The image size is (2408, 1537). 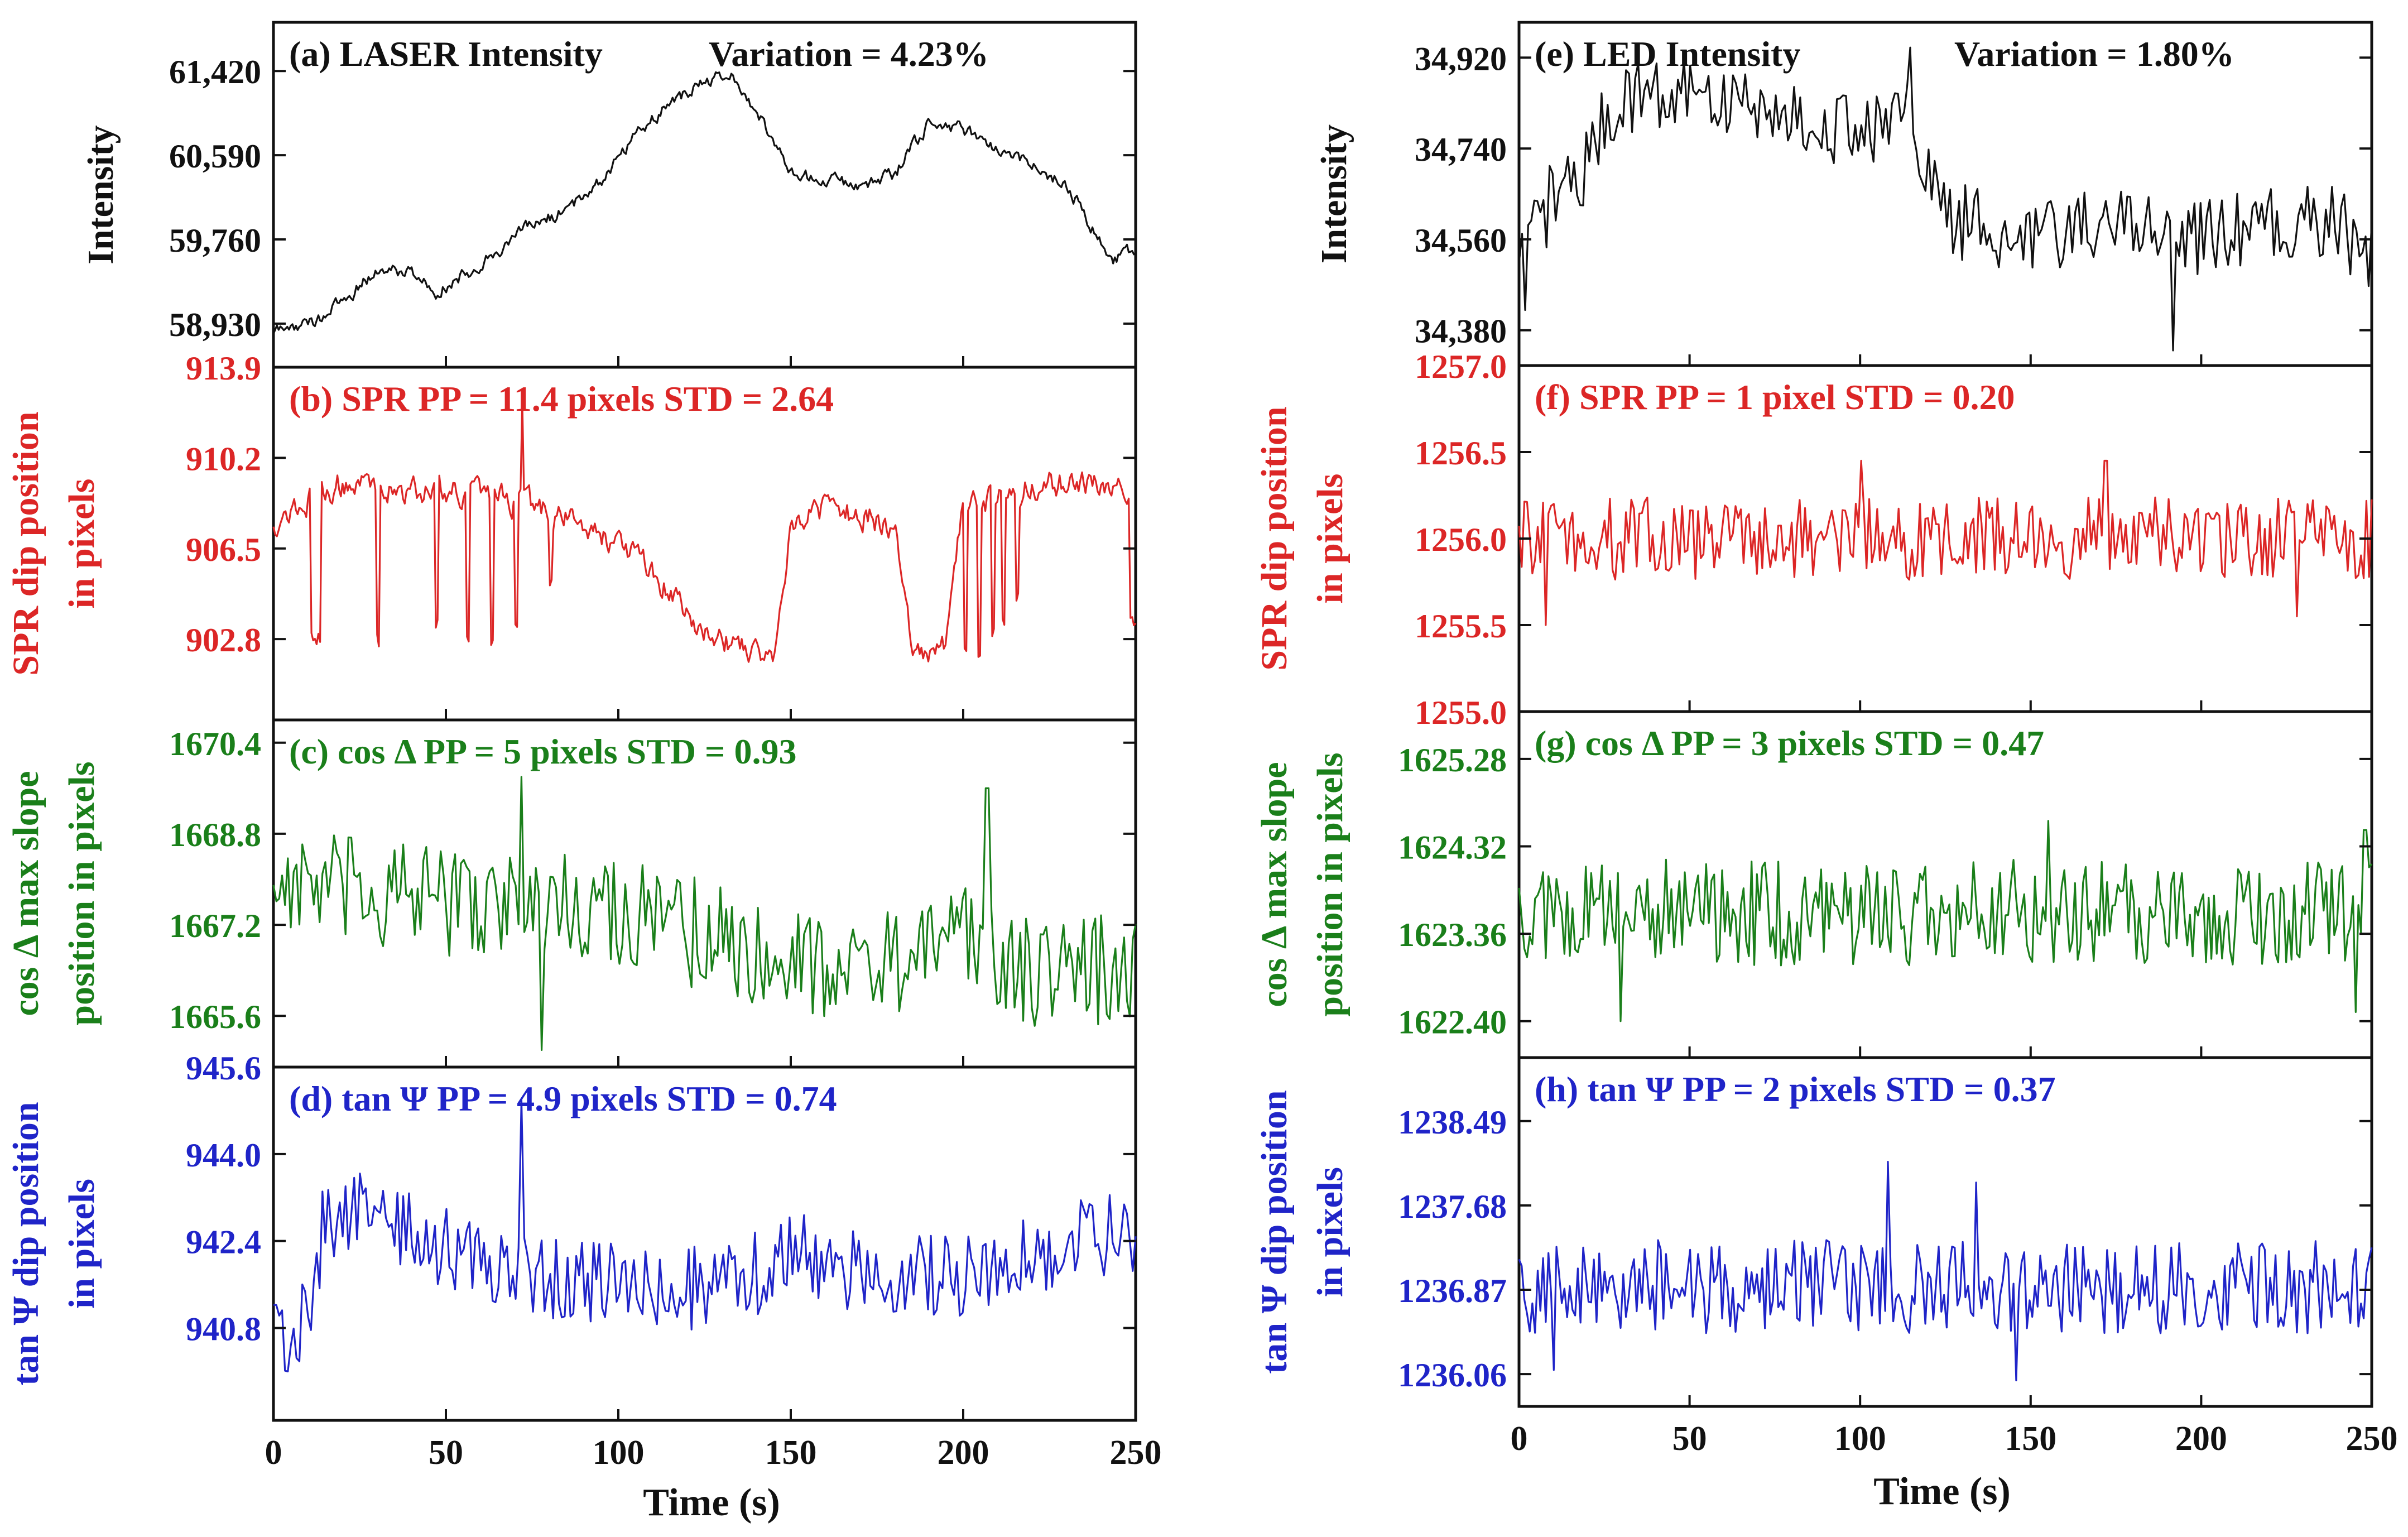 I want to click on y-axis-label-b: SPR dip position in pixels, so click(x=54, y=543).